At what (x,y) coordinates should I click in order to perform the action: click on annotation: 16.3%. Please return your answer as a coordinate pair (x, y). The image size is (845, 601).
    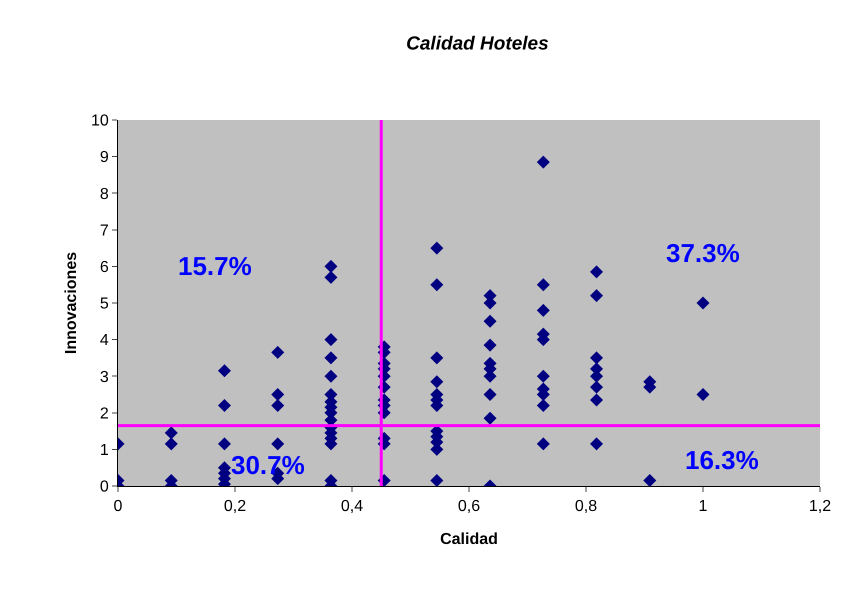
    Looking at the image, I should click on (722, 460).